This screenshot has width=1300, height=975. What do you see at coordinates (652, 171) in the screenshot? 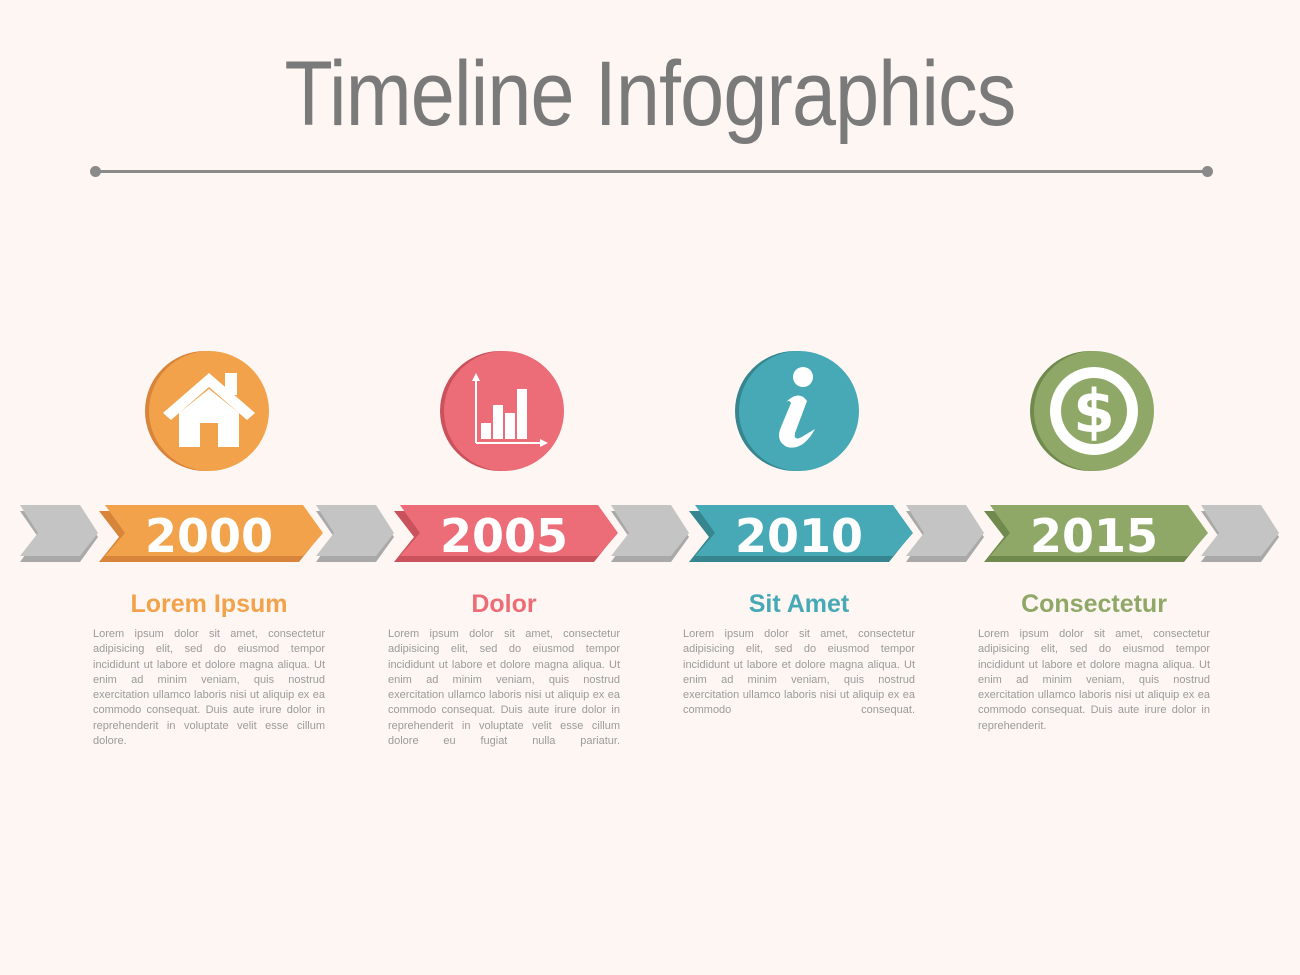
I see `title-divider` at bounding box center [652, 171].